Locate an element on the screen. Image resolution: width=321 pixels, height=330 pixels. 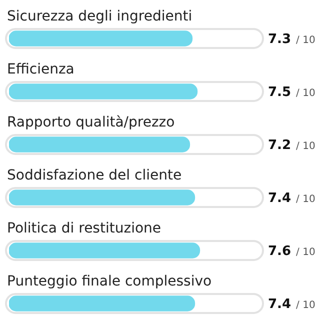
y-tick-label: Soddisfazione del cliente is located at coordinates (94, 176).